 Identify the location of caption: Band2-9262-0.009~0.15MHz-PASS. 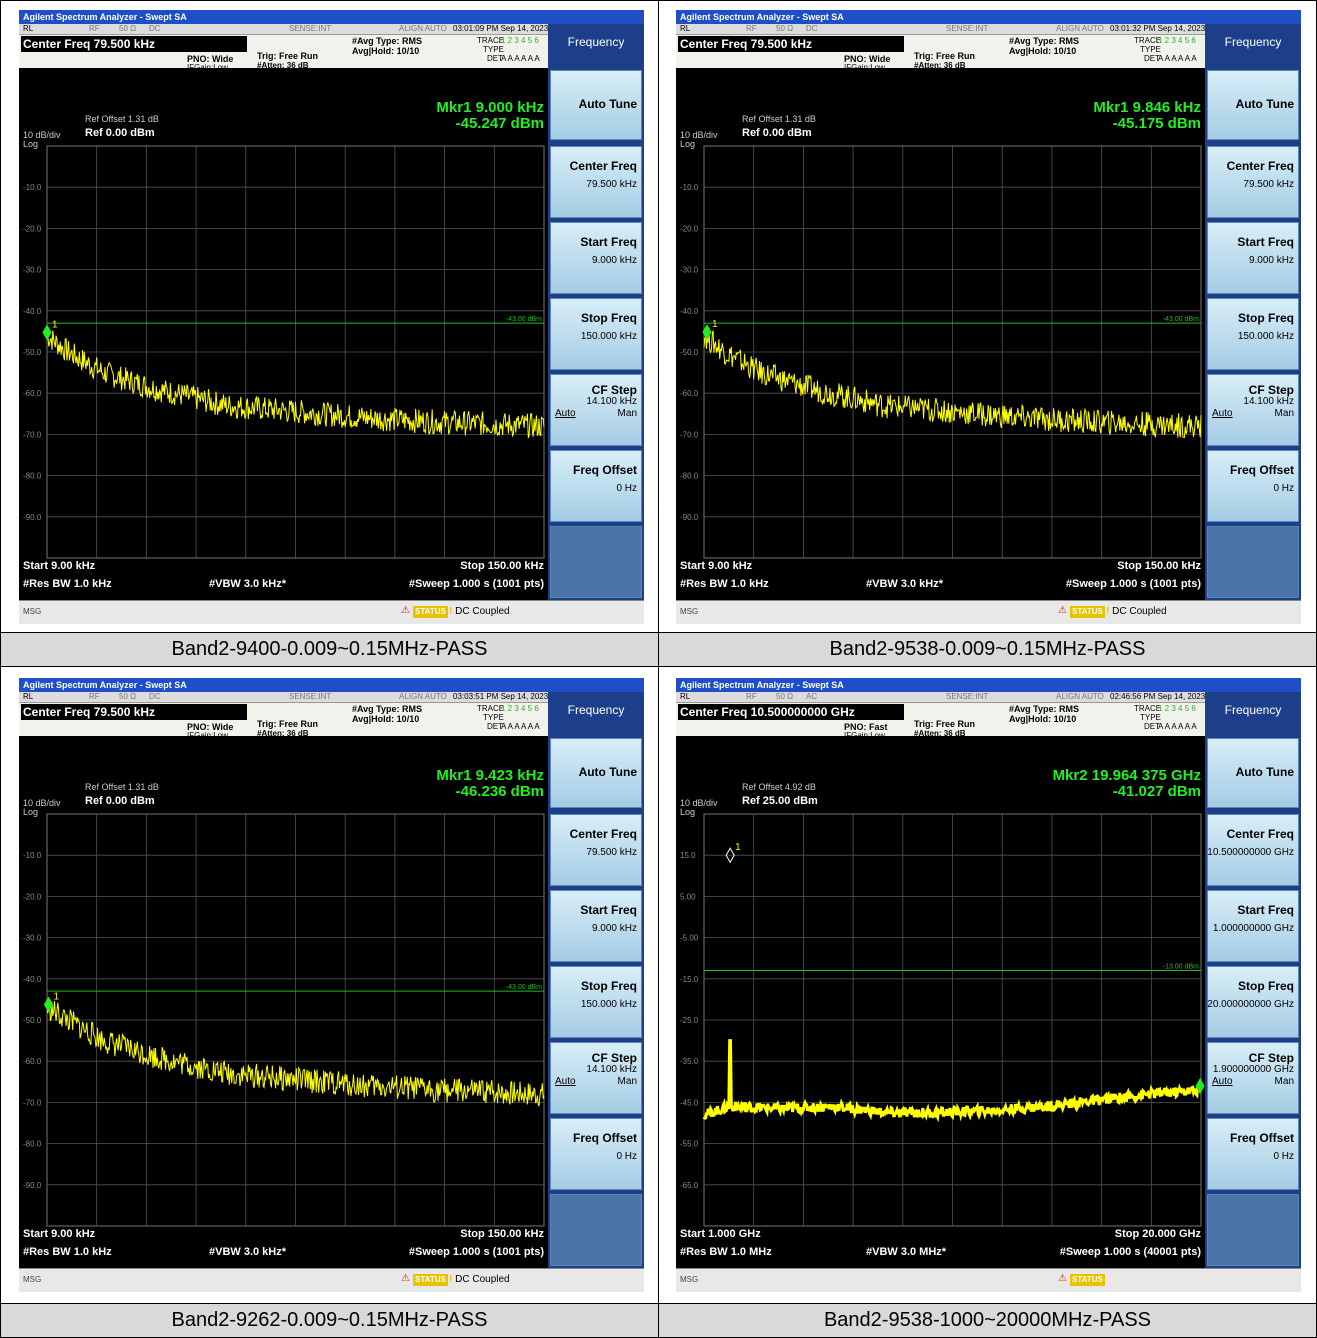
(329, 1320).